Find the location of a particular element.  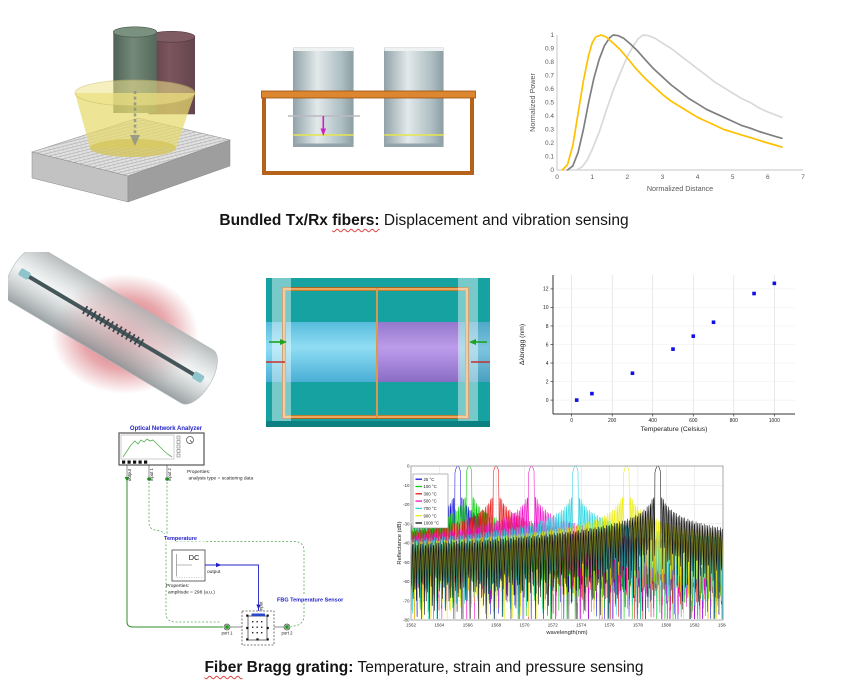

y-tick-label: 0.4 is located at coordinates (549, 116).